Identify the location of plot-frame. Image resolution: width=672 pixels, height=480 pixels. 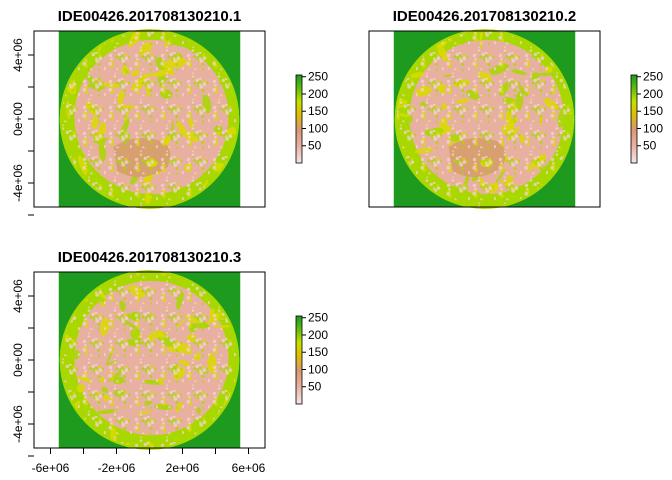
(484, 119).